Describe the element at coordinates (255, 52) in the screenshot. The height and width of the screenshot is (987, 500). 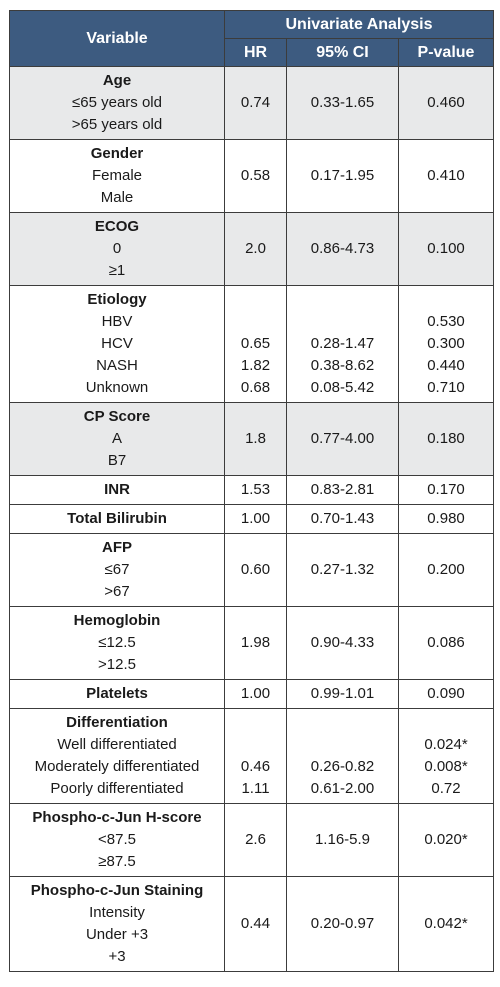
I see `header-hr: HR` at that location.